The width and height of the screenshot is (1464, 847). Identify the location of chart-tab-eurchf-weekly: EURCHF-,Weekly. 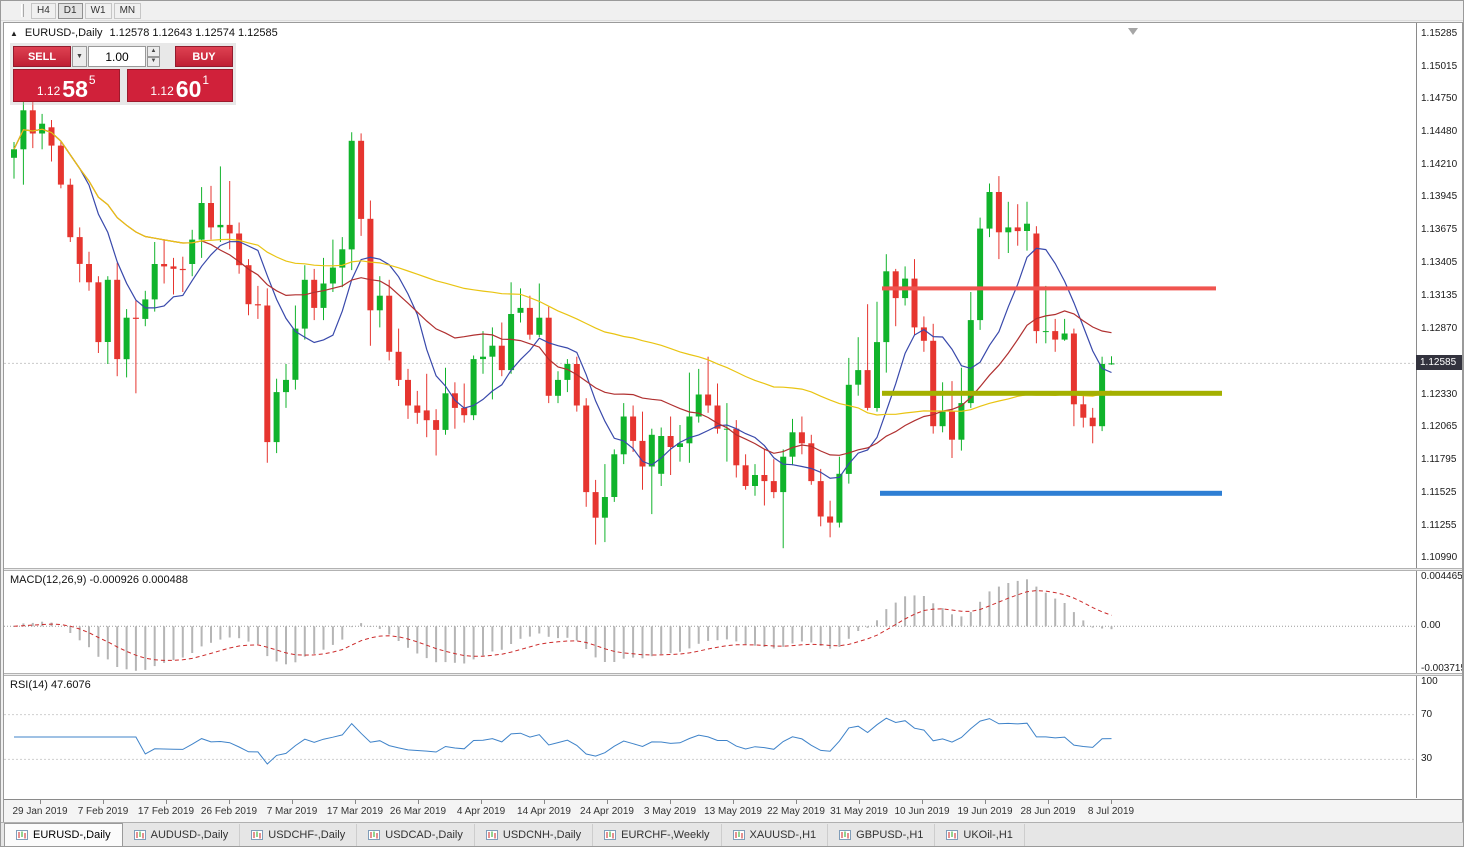
(657, 835).